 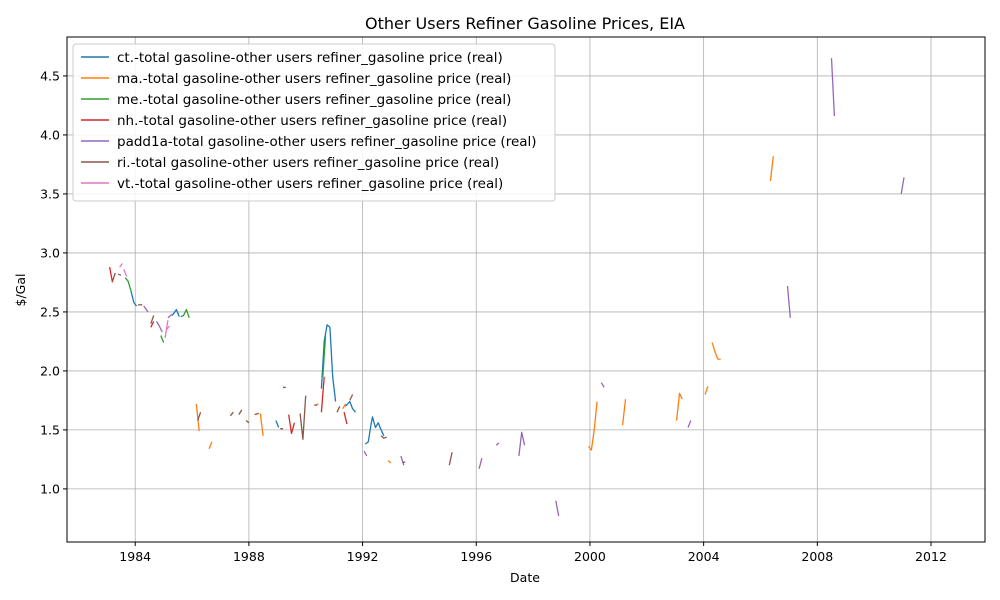 I want to click on y-tick-label: 4.5, so click(x=50, y=75).